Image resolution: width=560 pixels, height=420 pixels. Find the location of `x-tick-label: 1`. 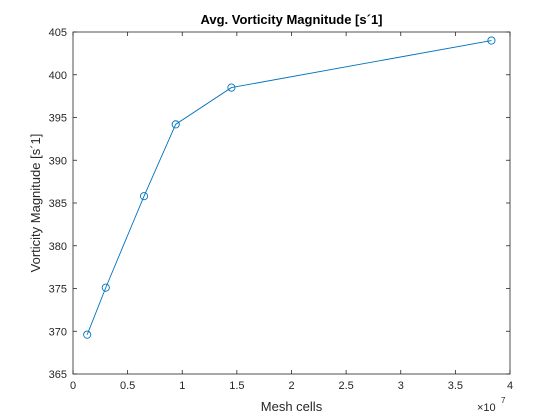

x-tick-label: 1 is located at coordinates (182, 386).